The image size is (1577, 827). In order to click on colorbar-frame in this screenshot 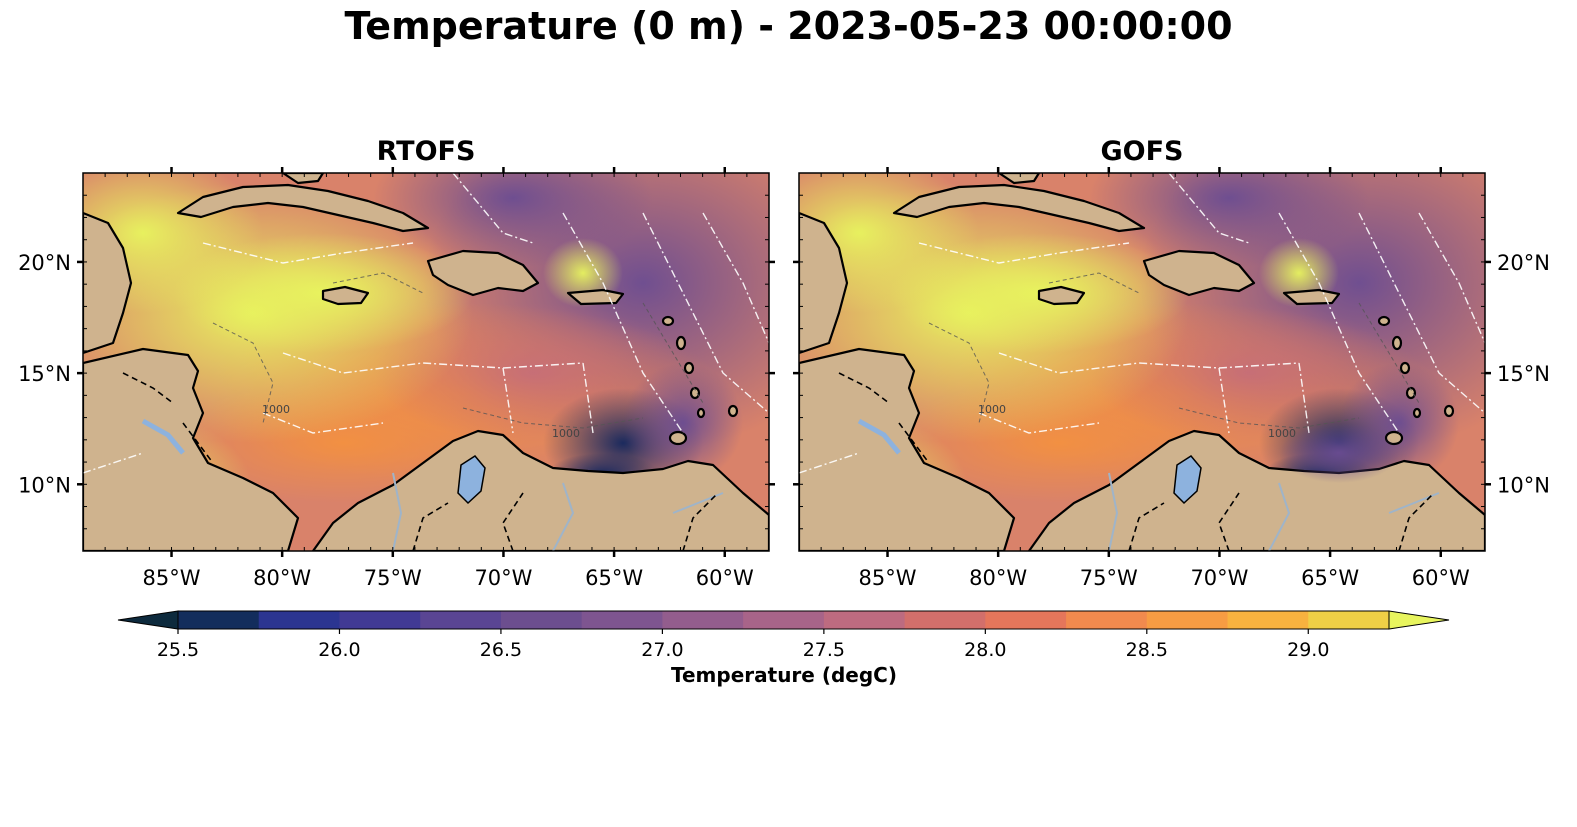, I will do `click(783, 620)`.